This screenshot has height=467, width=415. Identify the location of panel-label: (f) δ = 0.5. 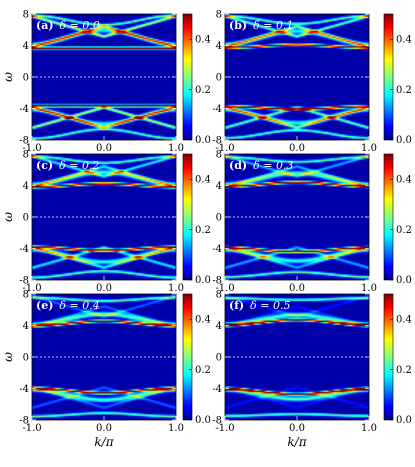
(259, 305).